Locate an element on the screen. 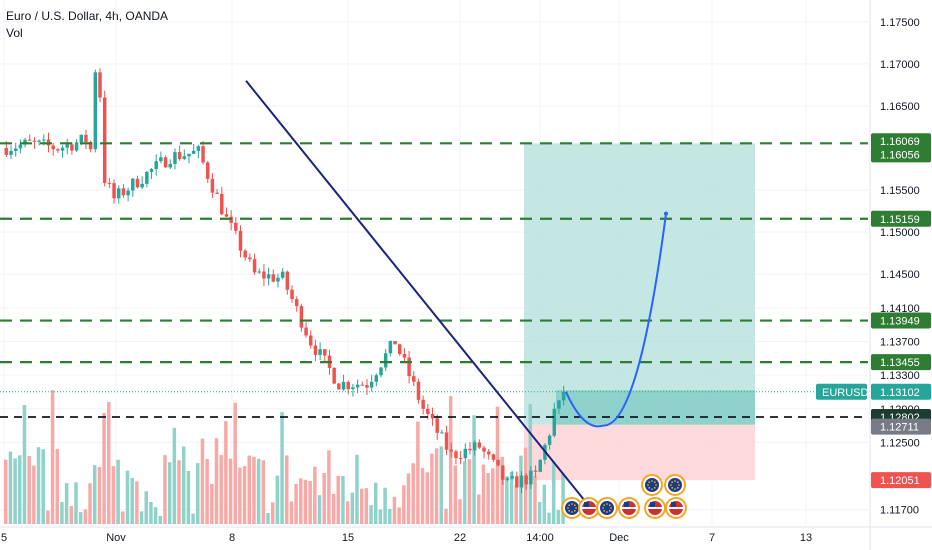  profit-zone is located at coordinates (639, 284).